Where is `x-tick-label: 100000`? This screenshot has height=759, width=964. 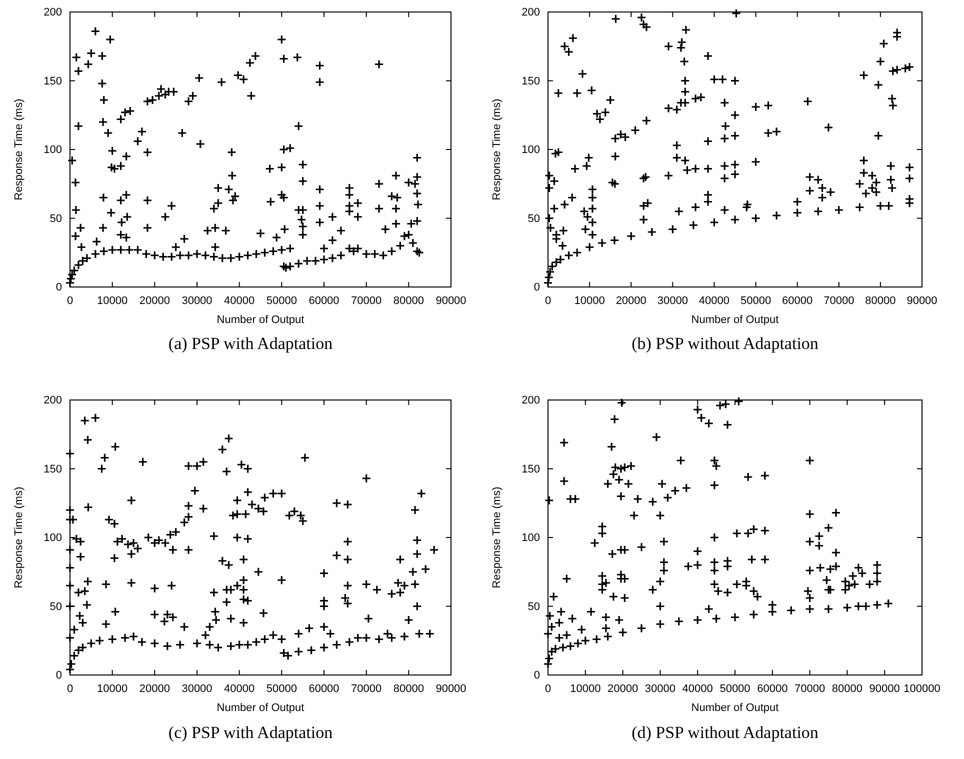 x-tick-label: 100000 is located at coordinates (922, 688).